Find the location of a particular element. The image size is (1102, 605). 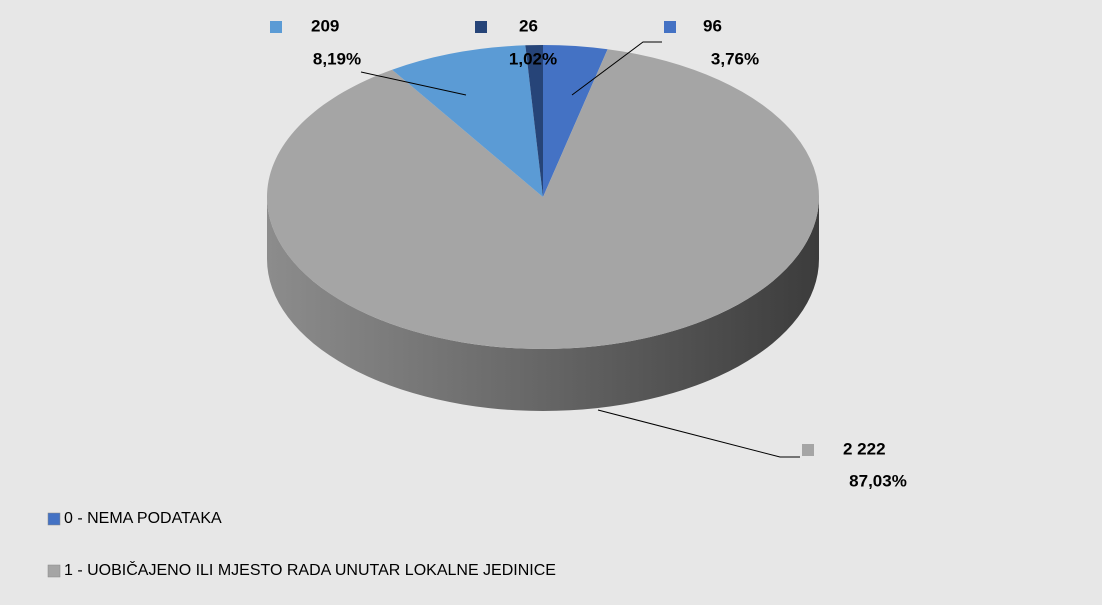

percent-label: 87,03% is located at coordinates (878, 480).